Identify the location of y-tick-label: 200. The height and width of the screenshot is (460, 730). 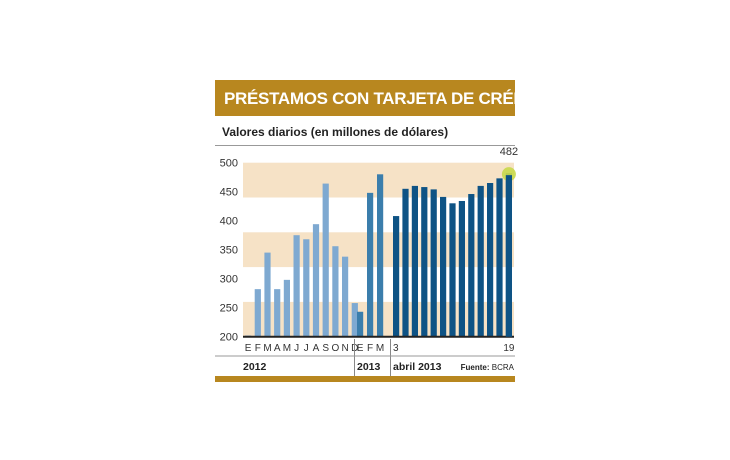
(229, 338).